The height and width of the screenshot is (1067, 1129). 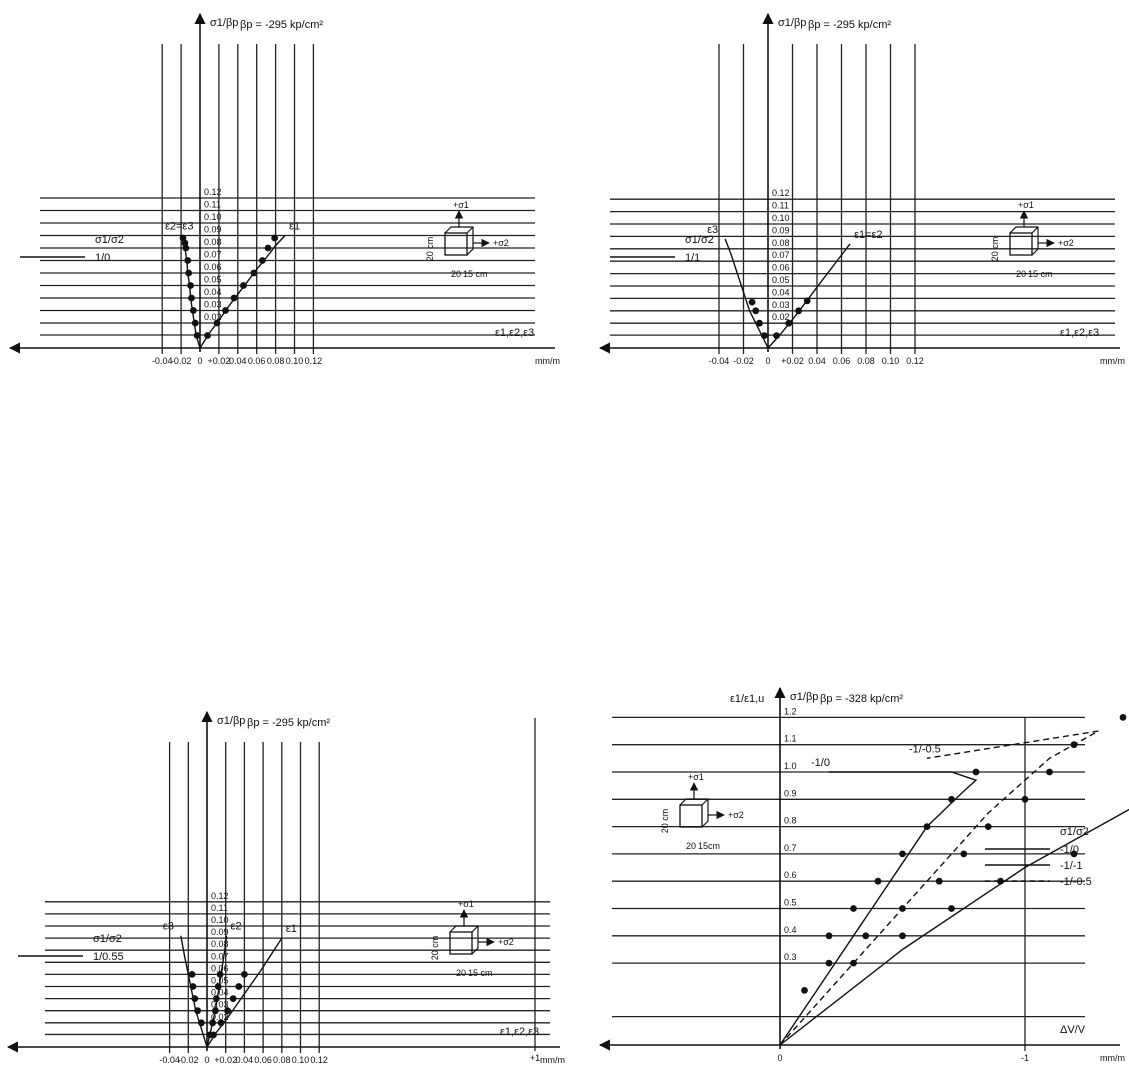 I want to click on y-tick-label: 0.9, so click(x=790, y=793).